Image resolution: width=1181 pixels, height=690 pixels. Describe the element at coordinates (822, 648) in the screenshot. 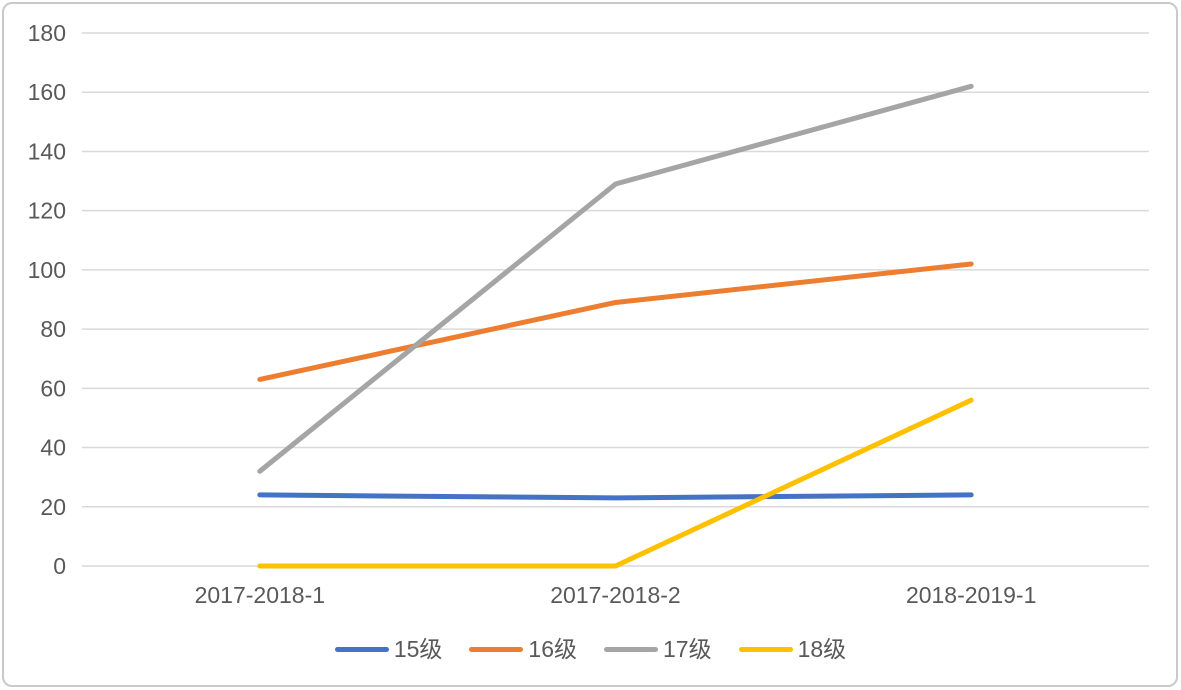

I see `legend-label: 18级` at that location.